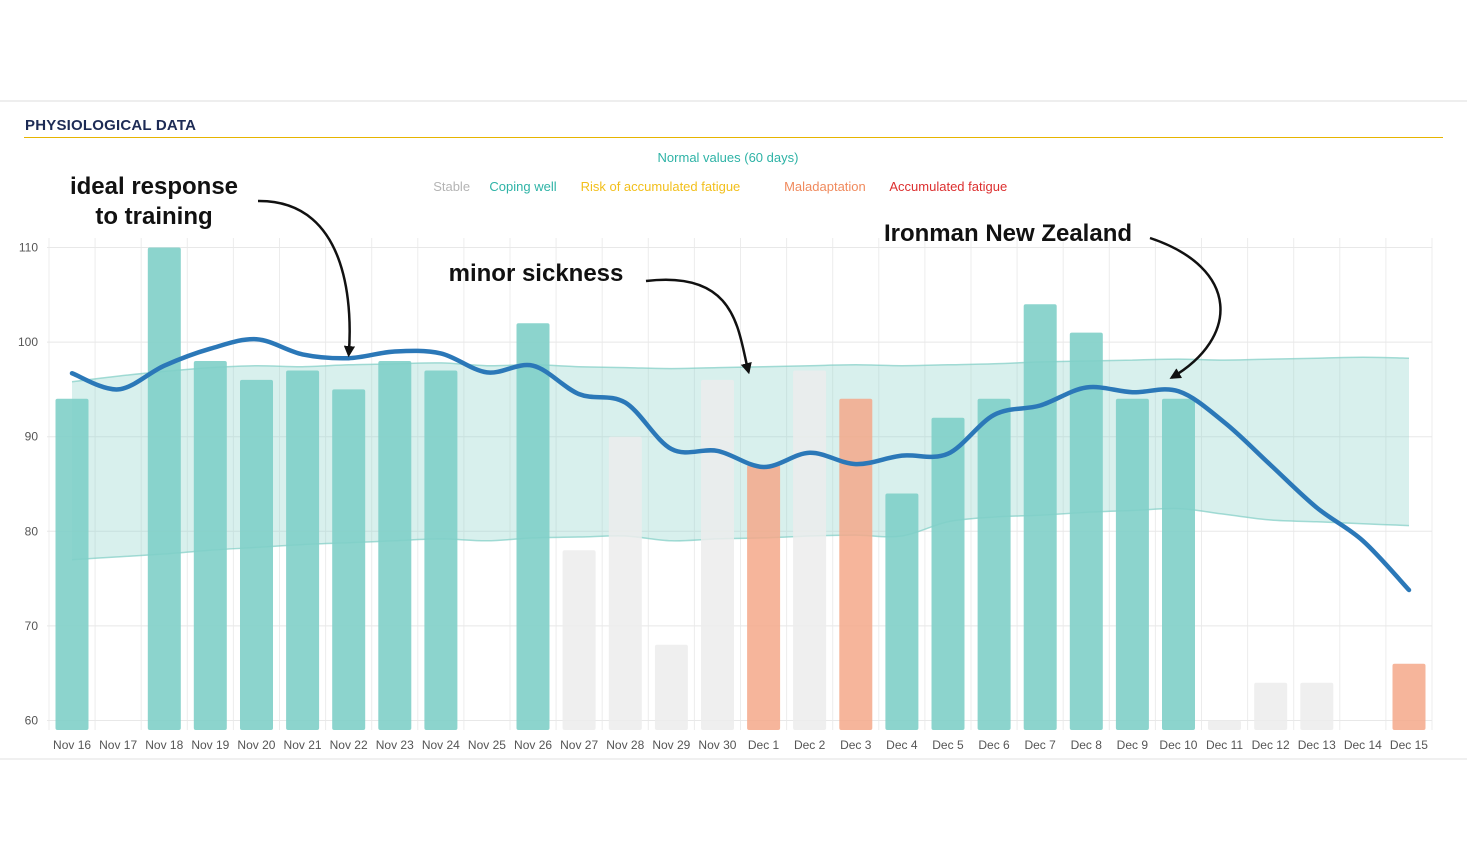 The height and width of the screenshot is (861, 1467). I want to click on legend-coping-well: Coping well, so click(522, 186).